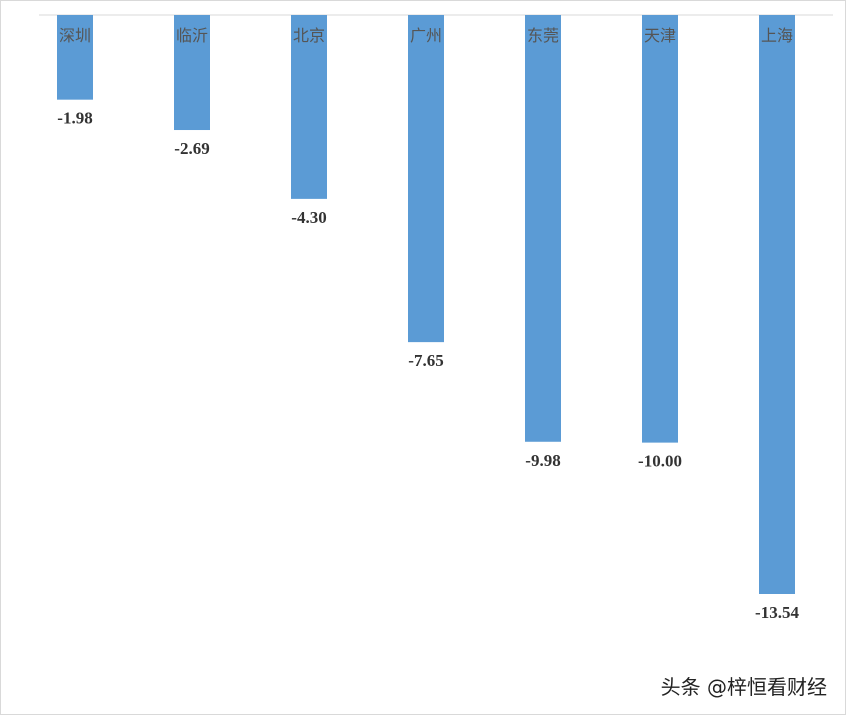 This screenshot has height=715, width=846. I want to click on value-label-3: -7.65, so click(425, 360).